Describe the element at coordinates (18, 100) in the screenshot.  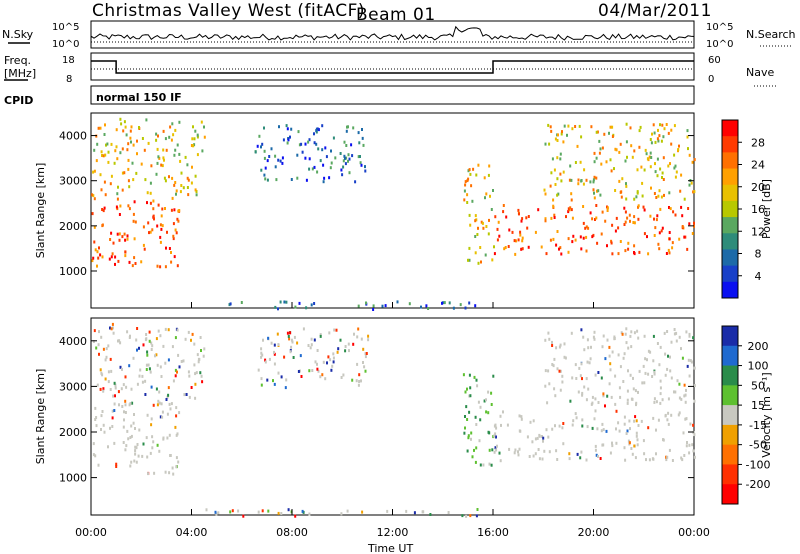
I see `cpid-label: CPID` at that location.